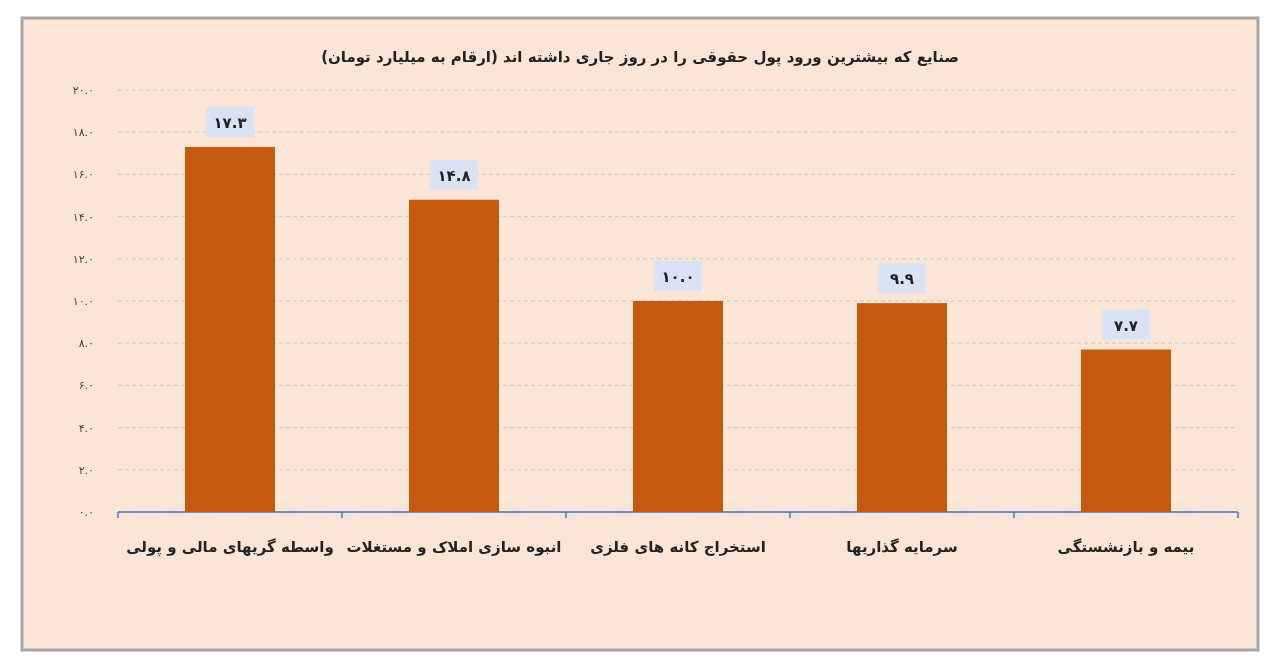 This screenshot has height=667, width=1280. What do you see at coordinates (230, 122) in the screenshot?
I see `data-label: ۱۷.۳` at bounding box center [230, 122].